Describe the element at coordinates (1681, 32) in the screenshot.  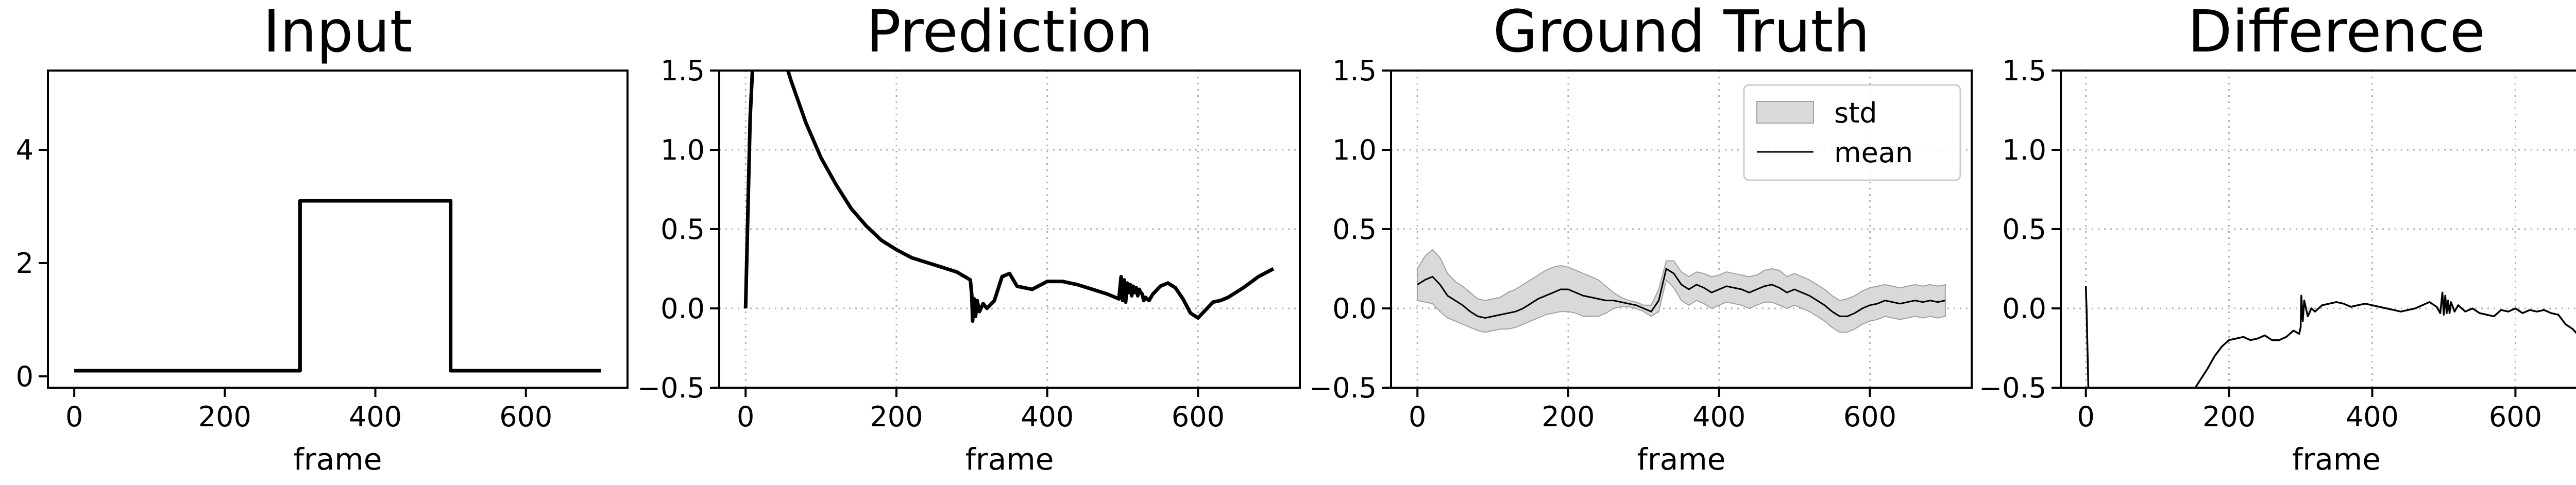
I see `chart-title: Ground Truth` at that location.